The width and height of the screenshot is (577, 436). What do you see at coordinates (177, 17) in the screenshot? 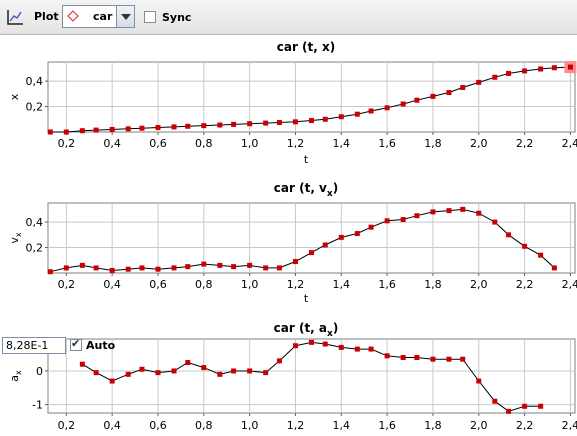
I see `sync-label: Sync` at bounding box center [177, 17].